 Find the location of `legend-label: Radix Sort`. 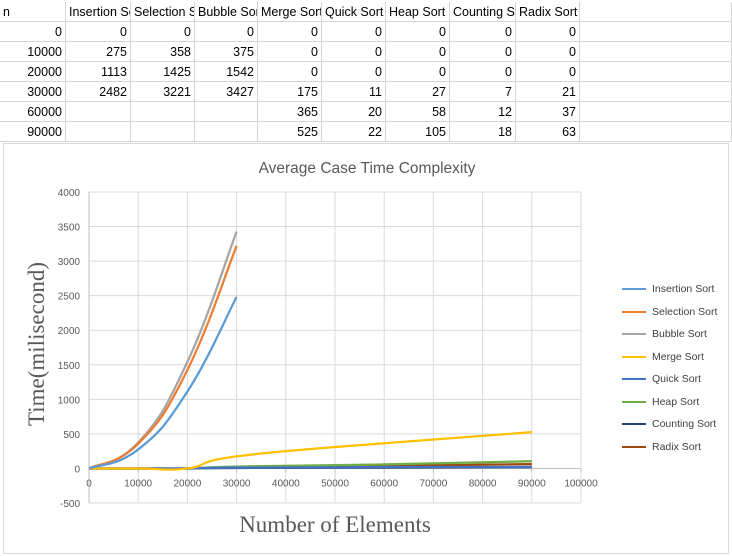

legend-label: Radix Sort is located at coordinates (677, 446).